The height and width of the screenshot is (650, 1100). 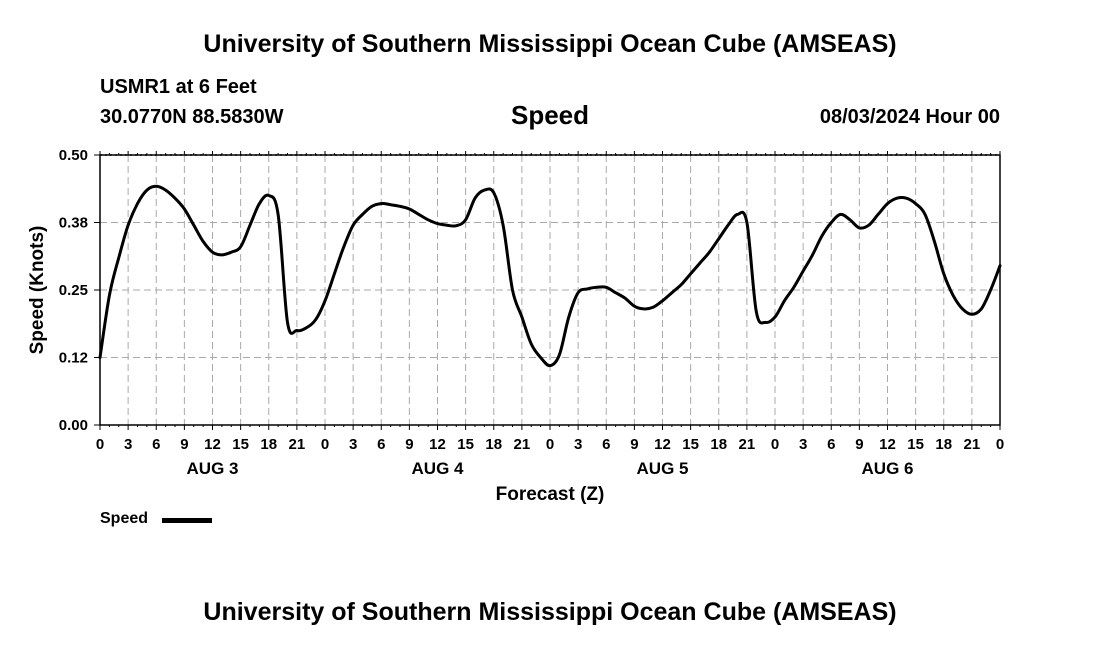 I want to click on legend-swatch, so click(x=187, y=520).